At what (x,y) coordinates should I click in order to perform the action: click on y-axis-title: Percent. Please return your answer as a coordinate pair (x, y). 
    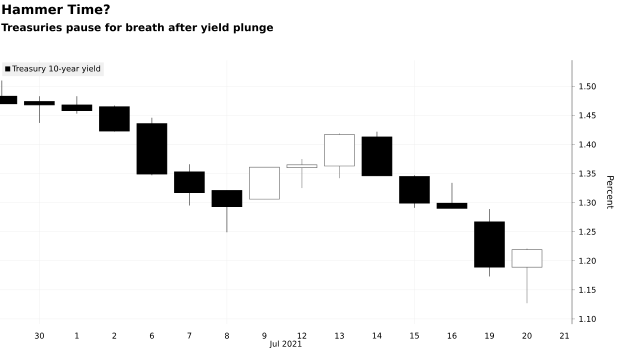
    Looking at the image, I should click on (610, 192).